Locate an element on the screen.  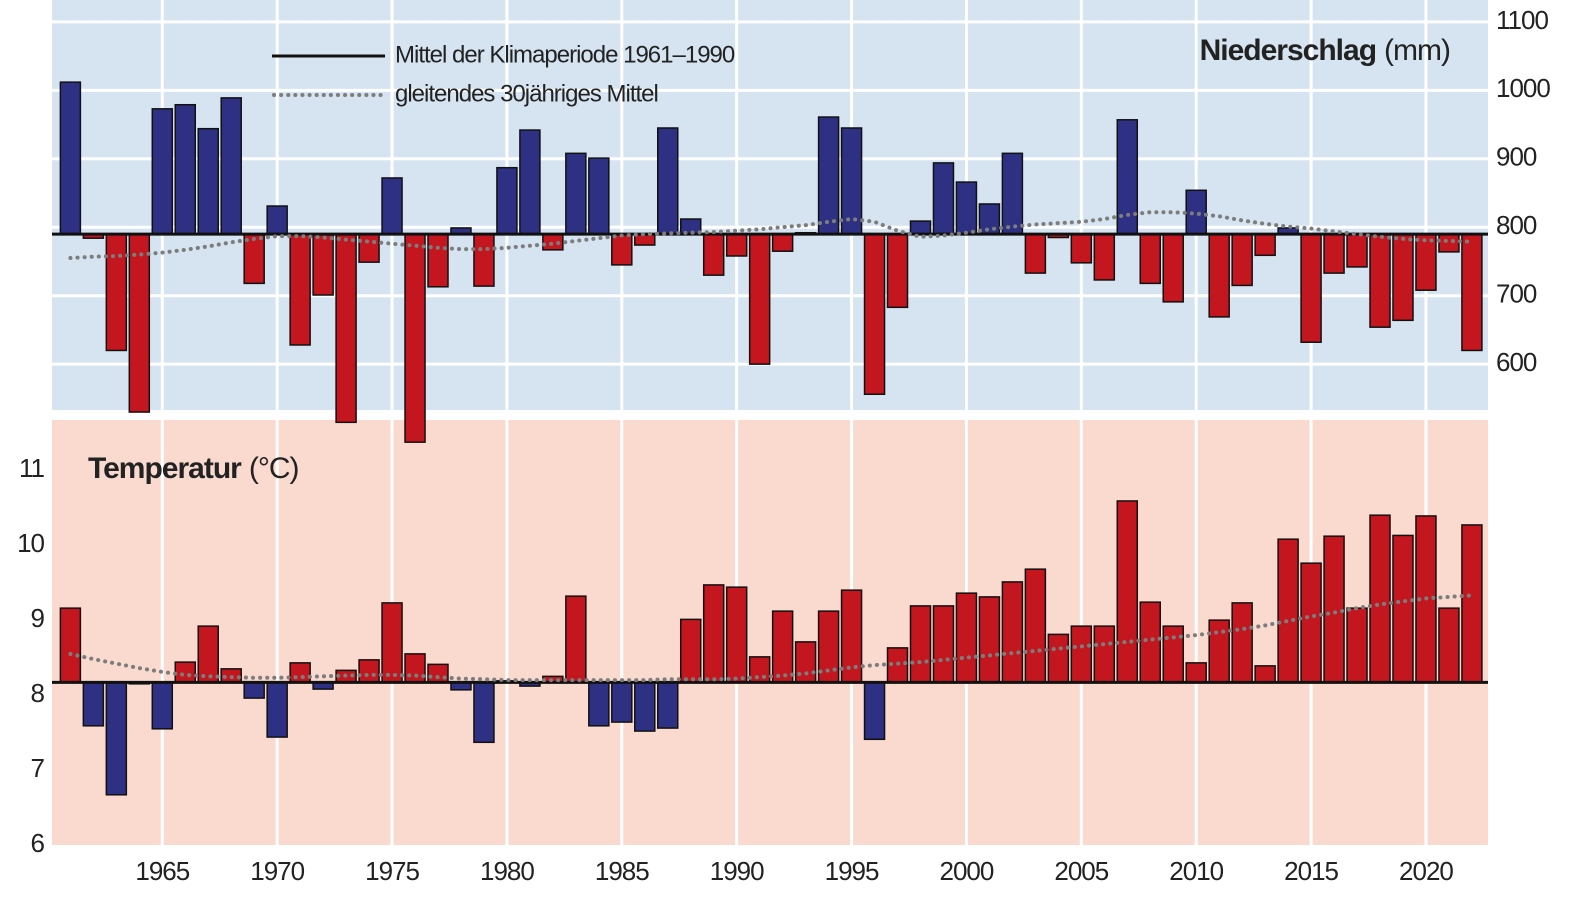
y-tick-label: 800 is located at coordinates (1516, 225).